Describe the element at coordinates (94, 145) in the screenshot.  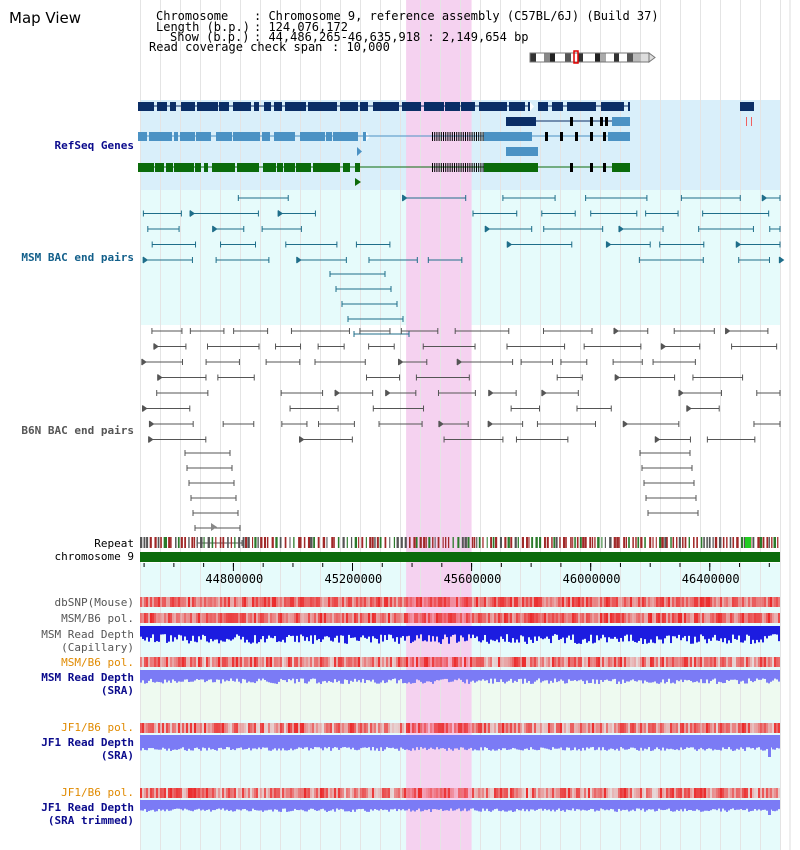
I see `track-label-refseq: RefSeq Genes` at that location.